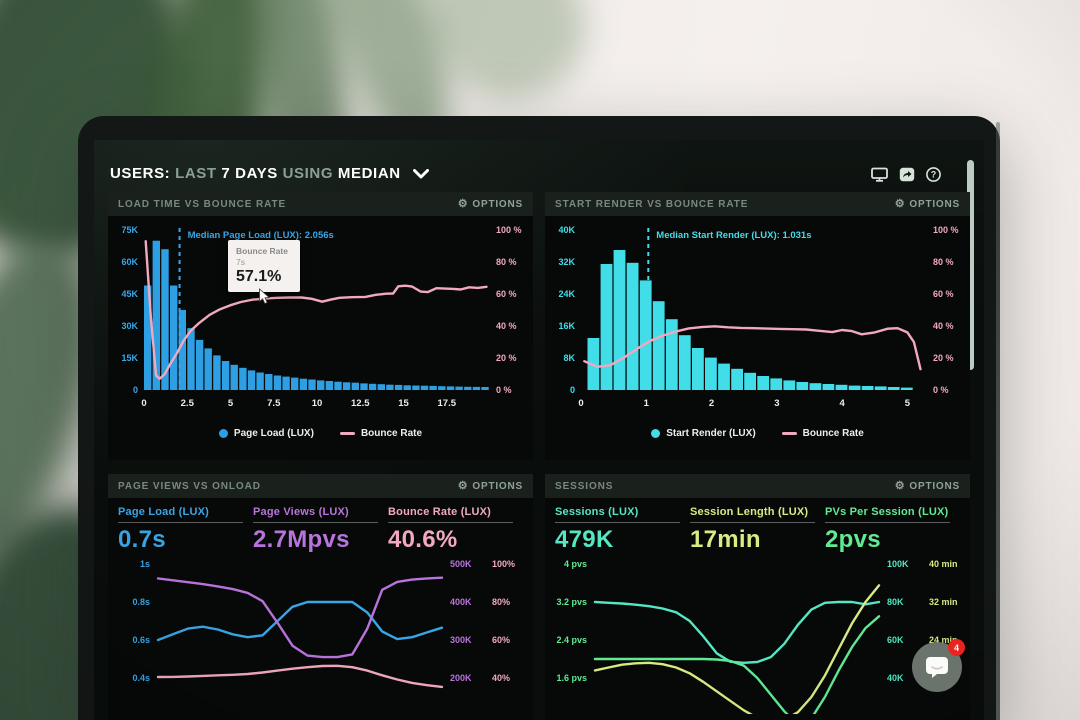 The image size is (1080, 720). Describe the element at coordinates (447, 403) in the screenshot. I see `svg-text: 17.5` at that location.